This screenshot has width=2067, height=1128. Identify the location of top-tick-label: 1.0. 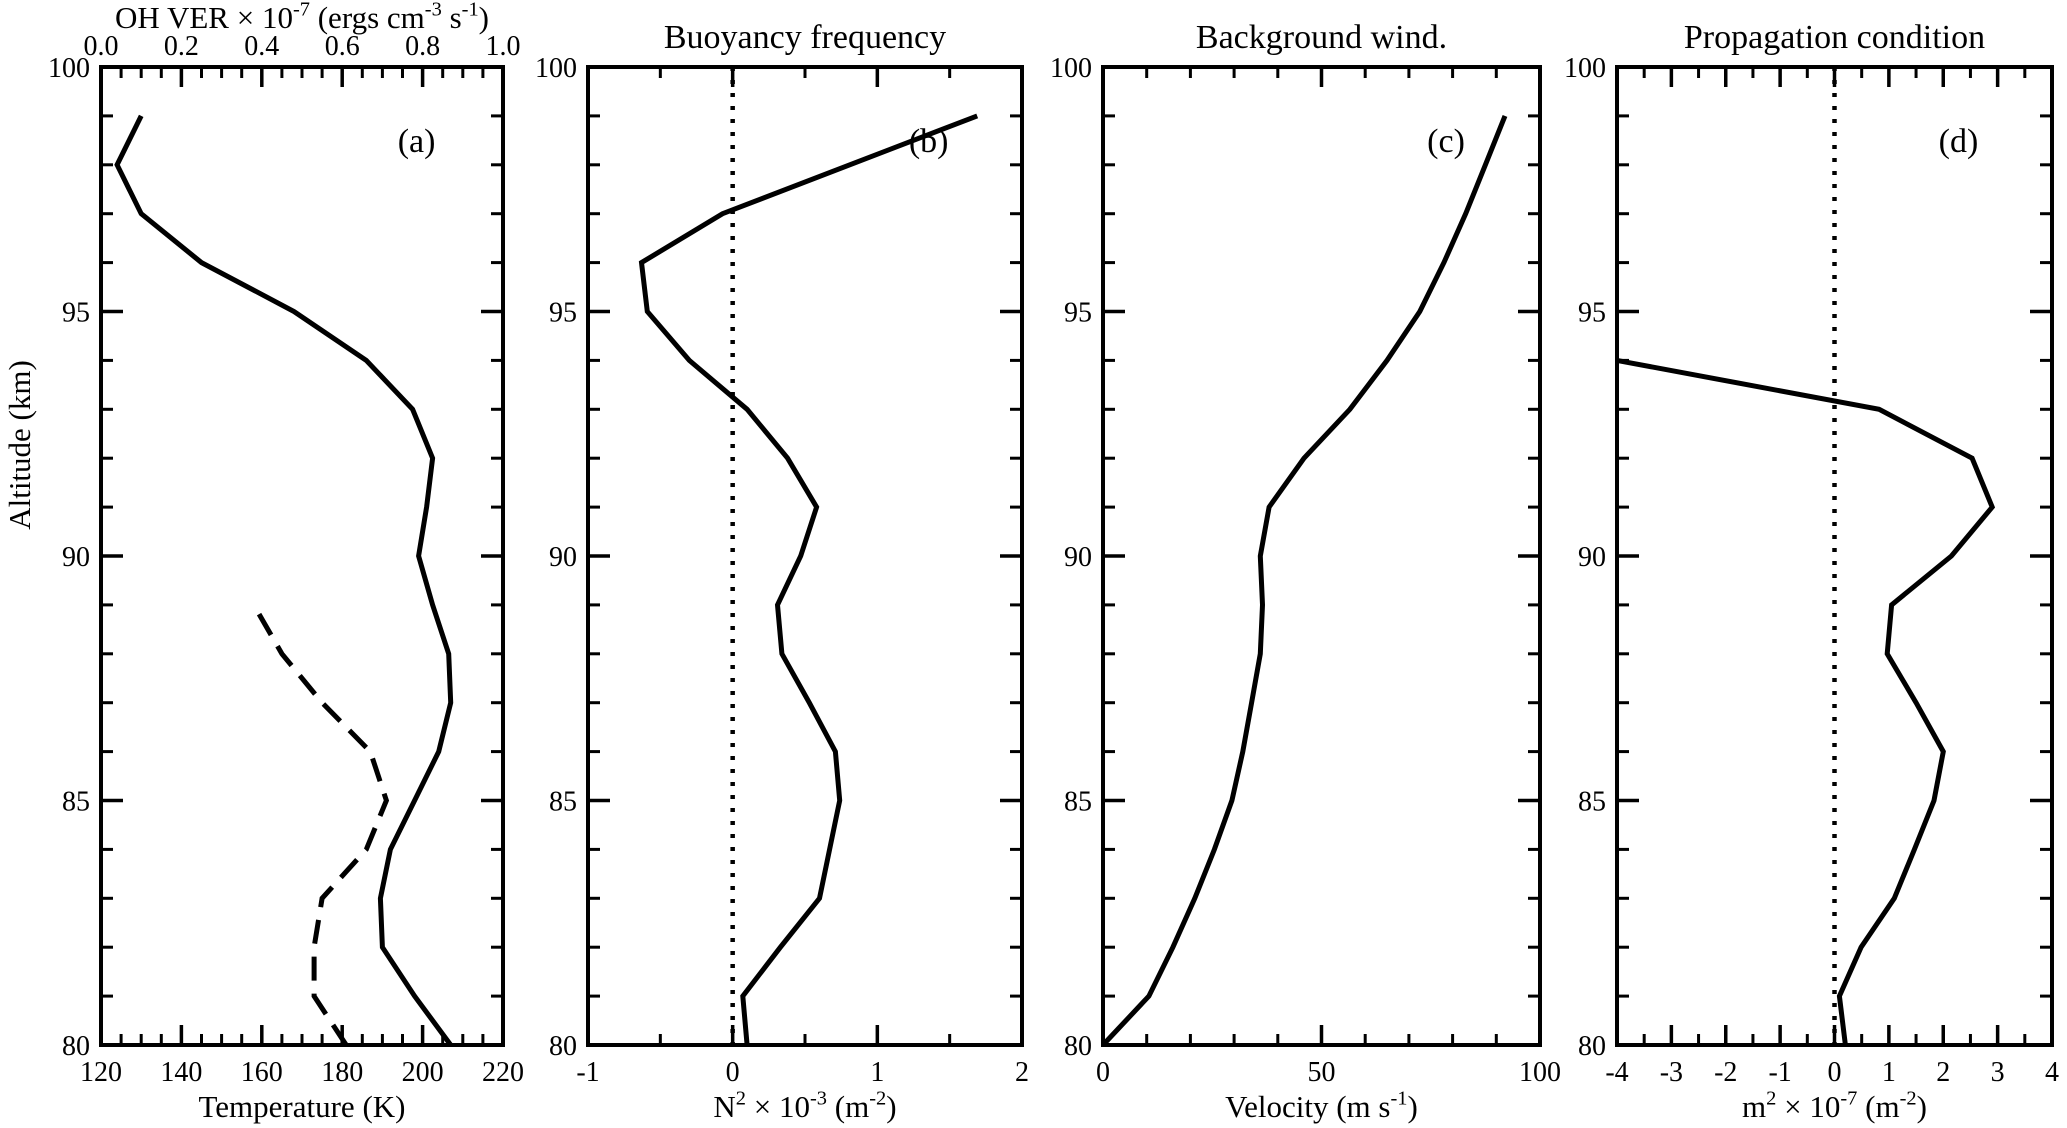
(503, 46).